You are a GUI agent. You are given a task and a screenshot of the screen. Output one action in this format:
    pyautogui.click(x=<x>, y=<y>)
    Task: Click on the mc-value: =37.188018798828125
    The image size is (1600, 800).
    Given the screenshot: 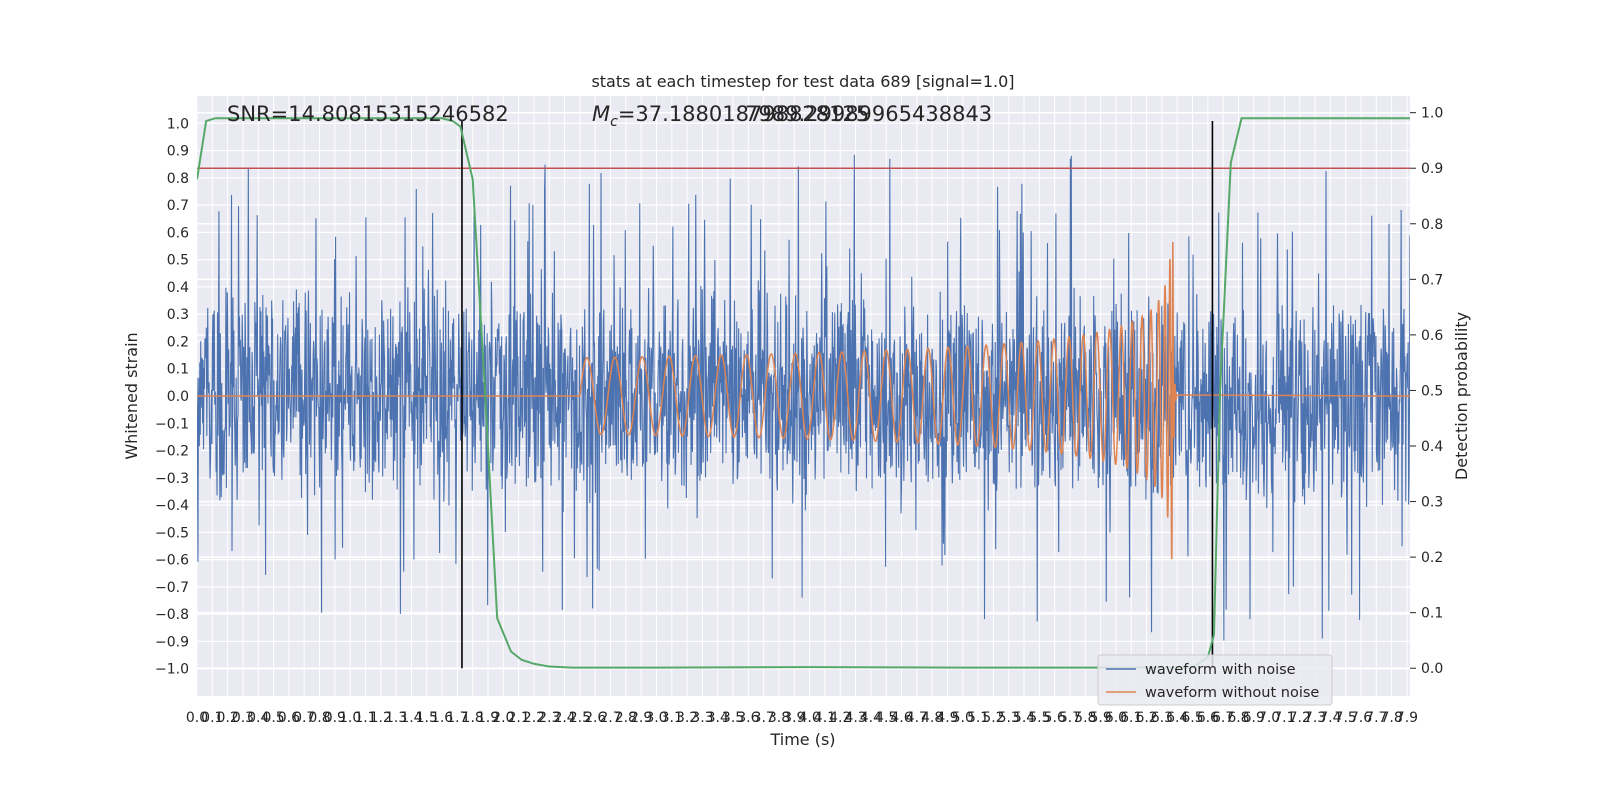 What is the action you would take?
    pyautogui.click(x=743, y=114)
    